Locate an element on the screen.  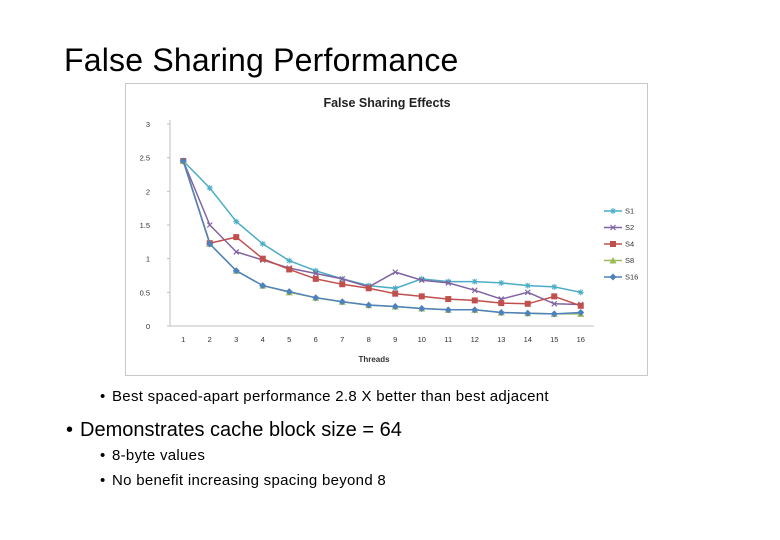
legend-s1-point is located at coordinates (613, 211).